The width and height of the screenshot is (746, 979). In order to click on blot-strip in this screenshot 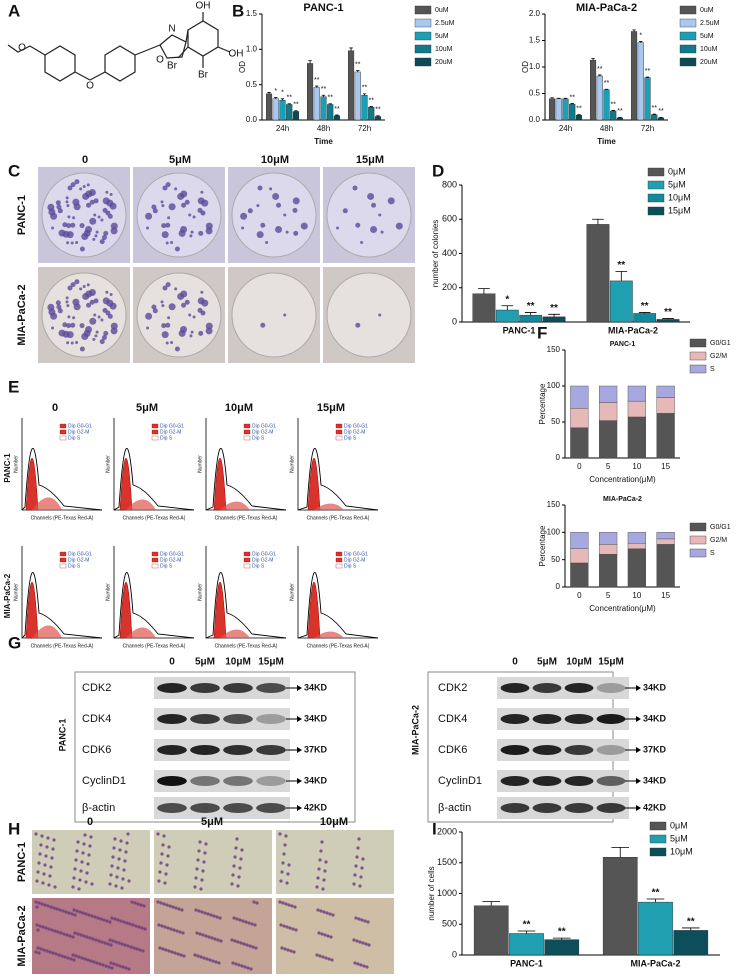, I will do `click(563, 781)`.